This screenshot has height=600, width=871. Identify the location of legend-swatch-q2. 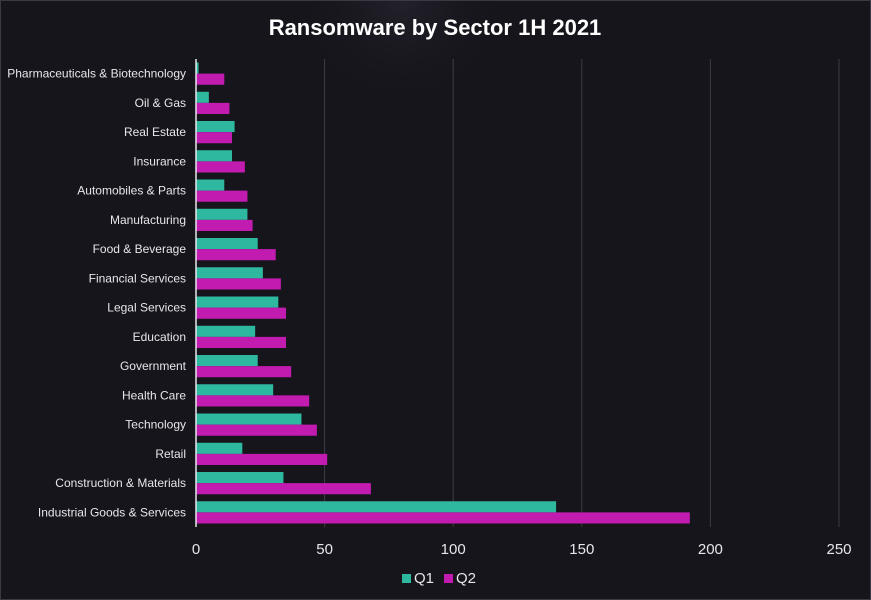
(448, 578).